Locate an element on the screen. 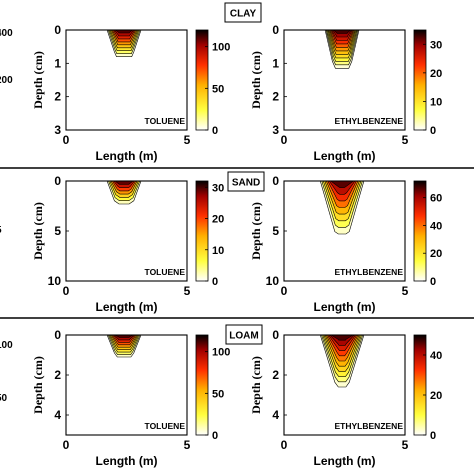 The image size is (474, 474). cropped-left-labels: 400 200 5 100 50 is located at coordinates (6, 216).